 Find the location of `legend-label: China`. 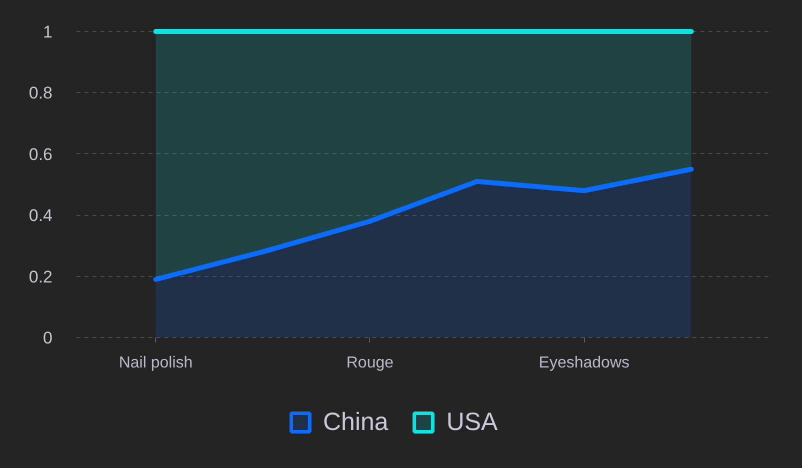

legend-label: China is located at coordinates (355, 422).